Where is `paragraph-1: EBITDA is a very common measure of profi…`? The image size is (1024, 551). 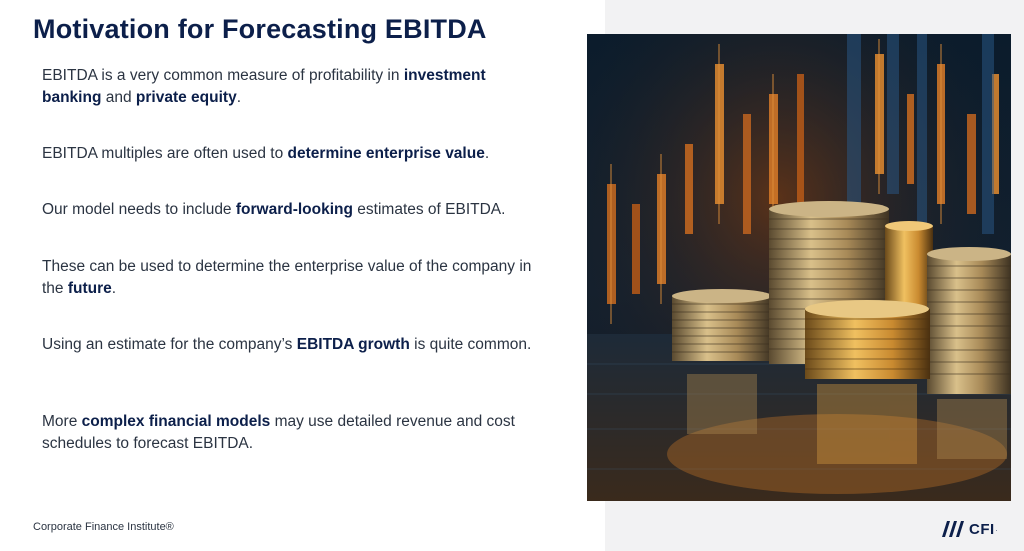
paragraph-1: EBITDA is a very common measure of profi… is located at coordinates (292, 87).